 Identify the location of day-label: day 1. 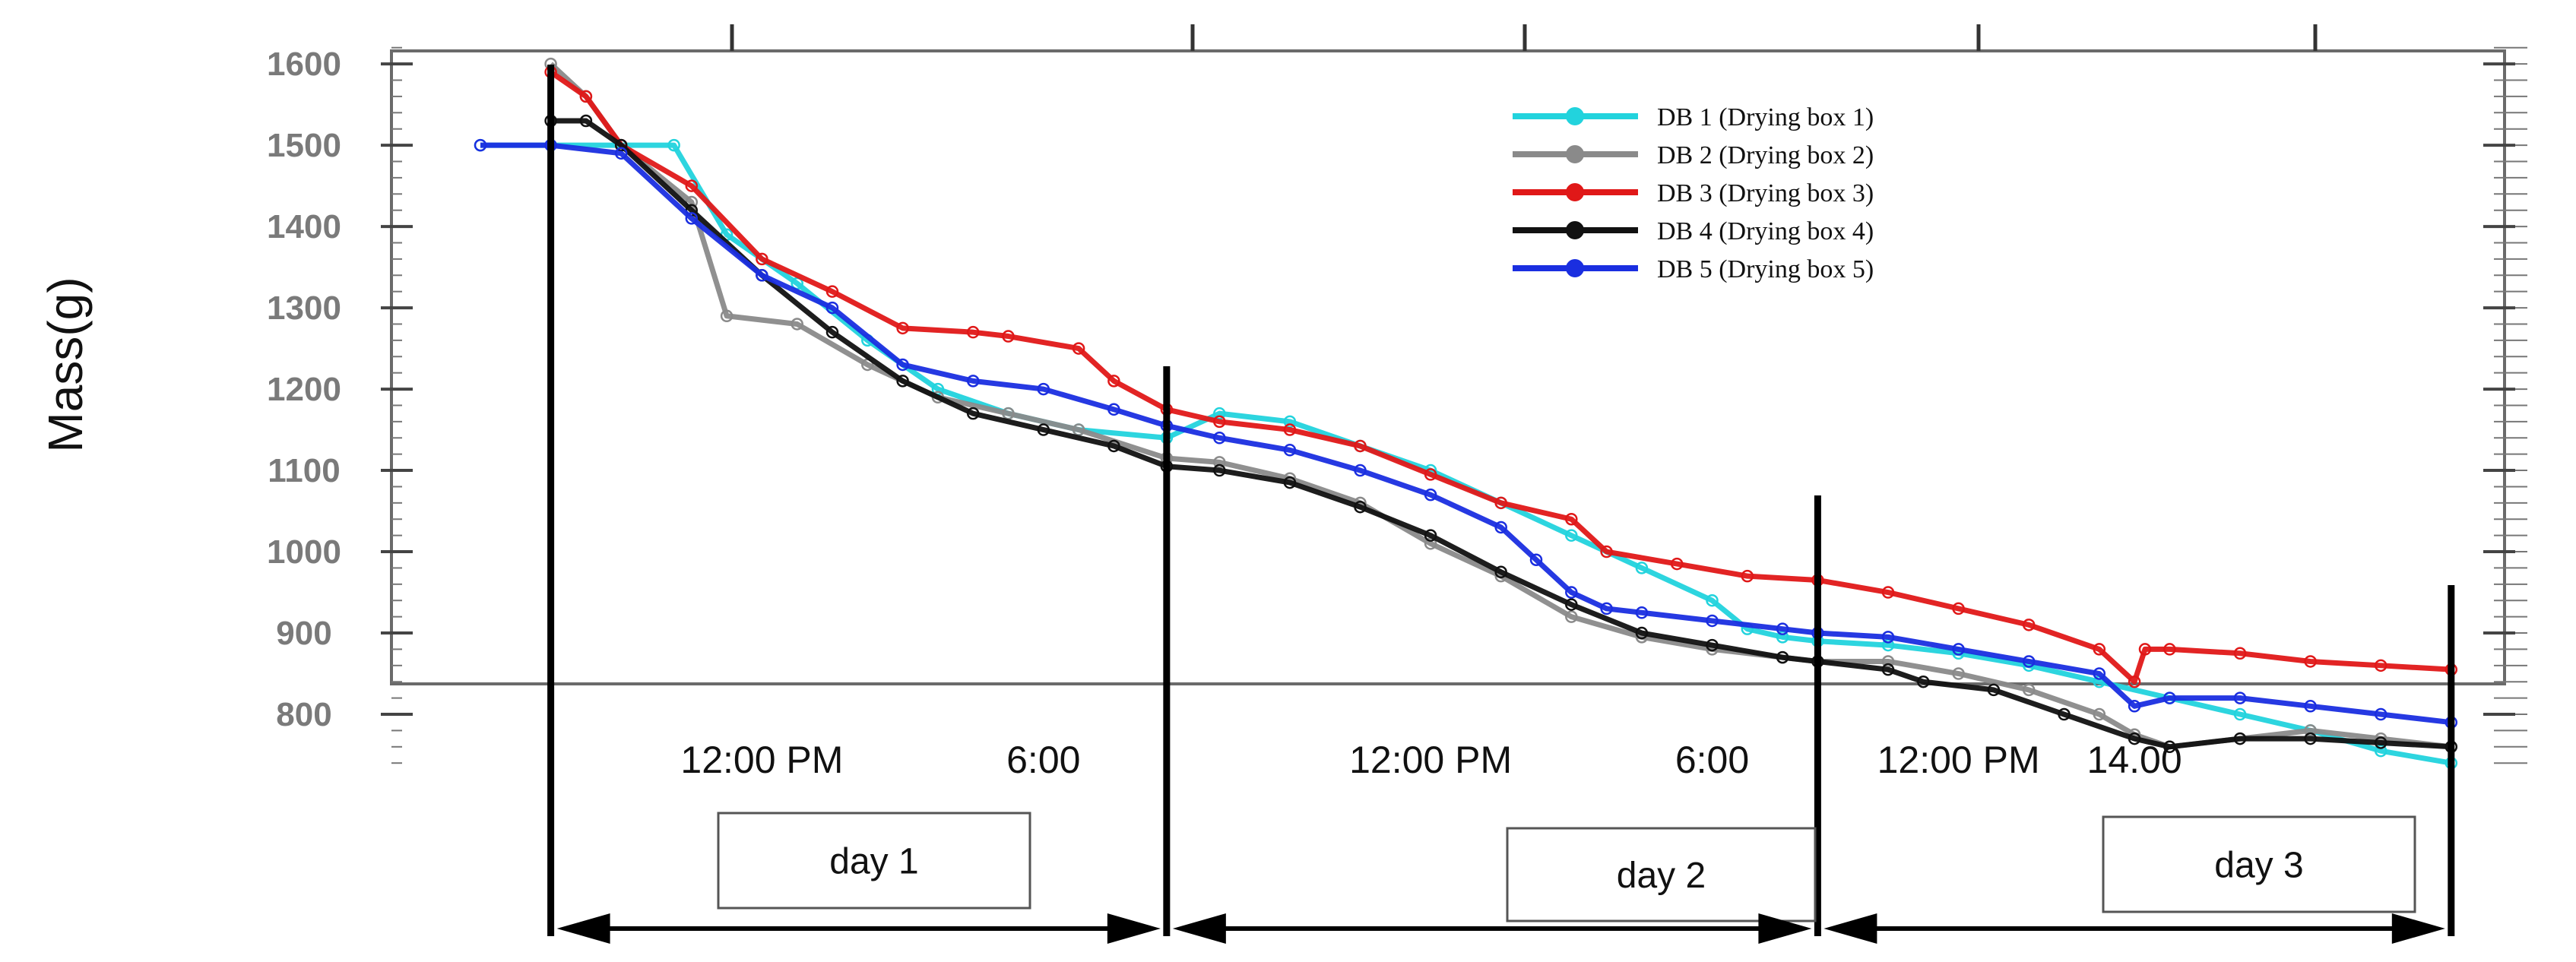
(873, 862).